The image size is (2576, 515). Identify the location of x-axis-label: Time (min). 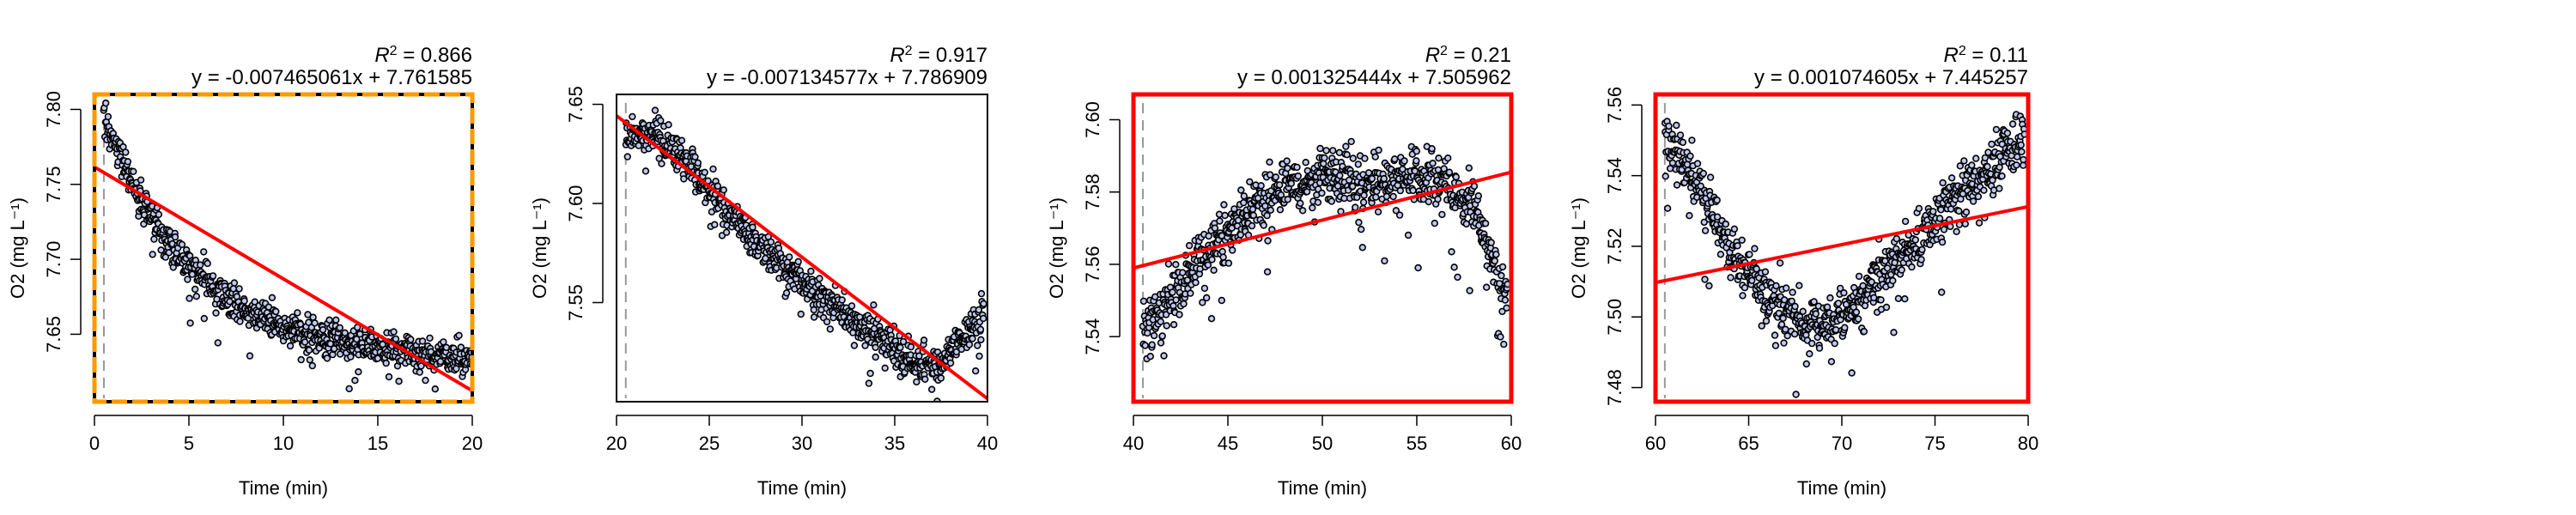
(802, 488).